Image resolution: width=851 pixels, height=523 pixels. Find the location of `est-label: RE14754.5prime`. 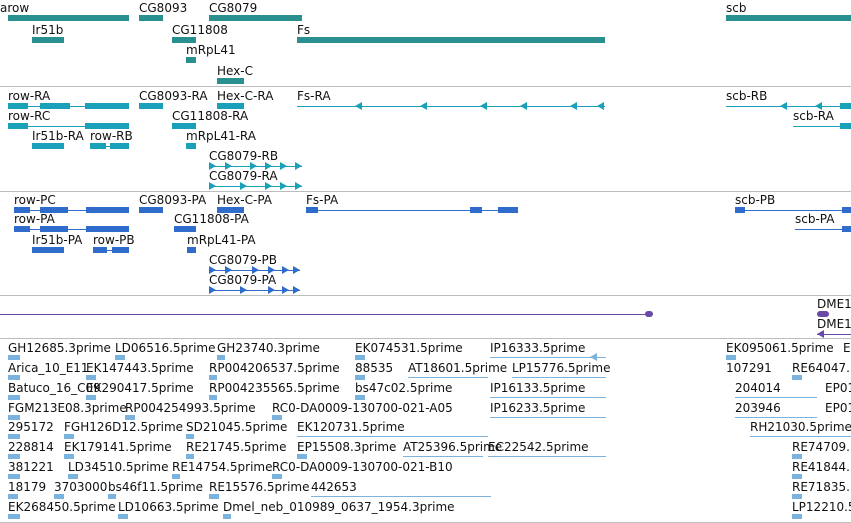

est-label: RE14754.5prime is located at coordinates (222, 467).